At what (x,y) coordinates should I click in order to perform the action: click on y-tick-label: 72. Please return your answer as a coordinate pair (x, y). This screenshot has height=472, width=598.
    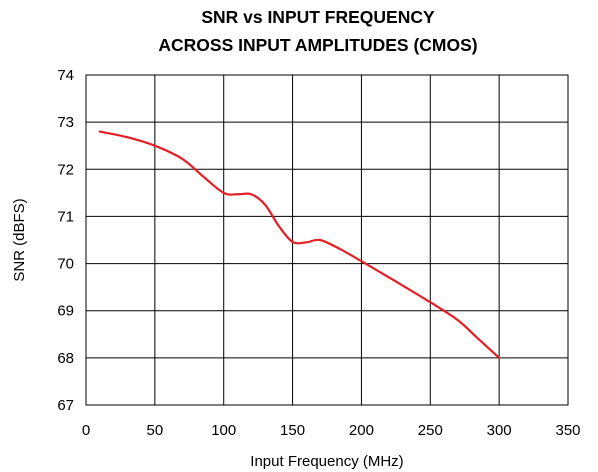
    Looking at the image, I should click on (65, 169).